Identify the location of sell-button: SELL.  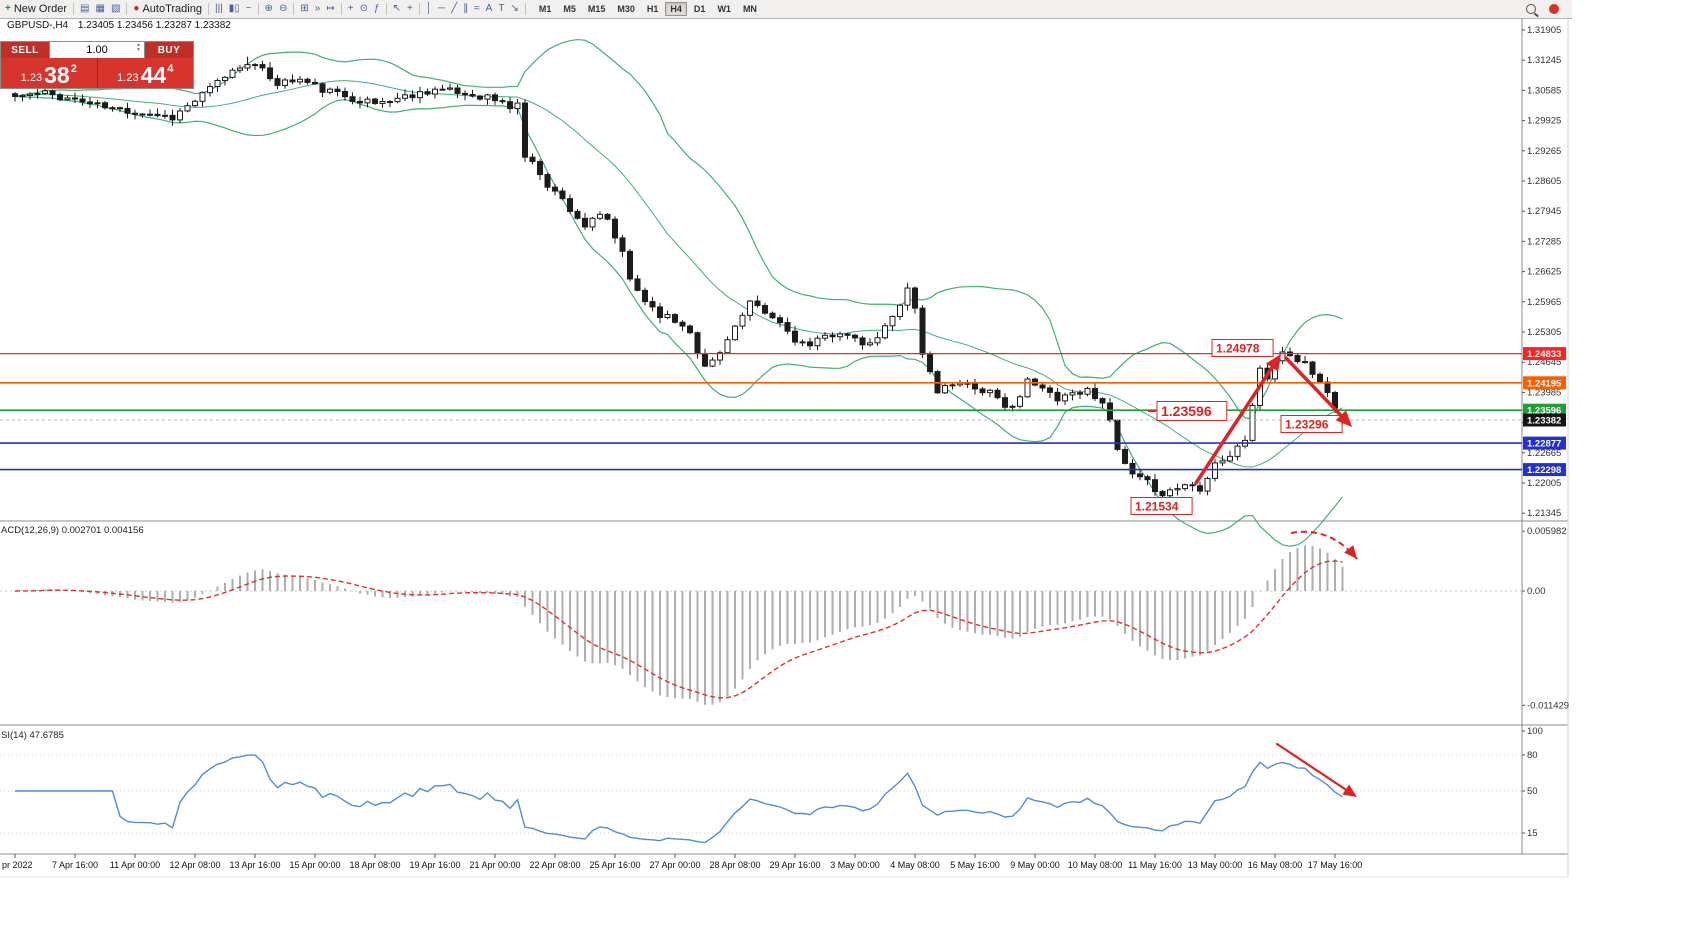
(25, 50).